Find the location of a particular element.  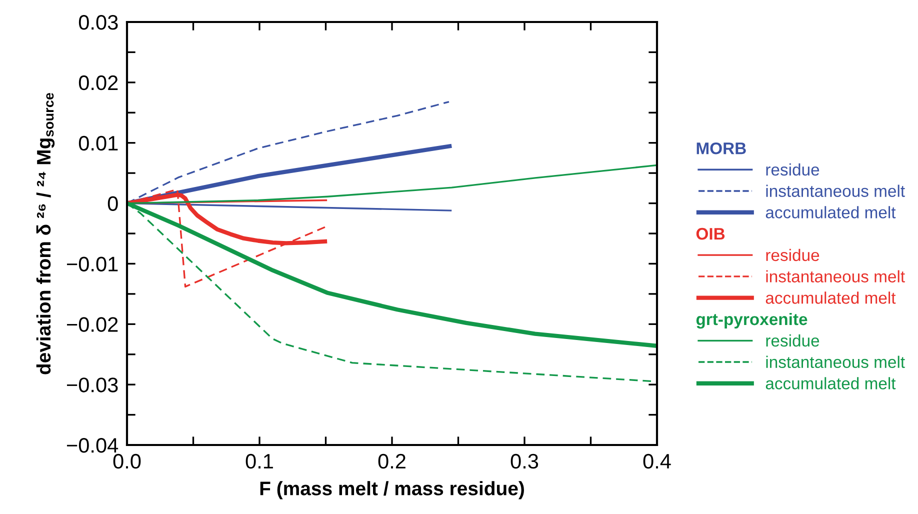

y-tick-label: 0.02 is located at coordinates (98, 82).